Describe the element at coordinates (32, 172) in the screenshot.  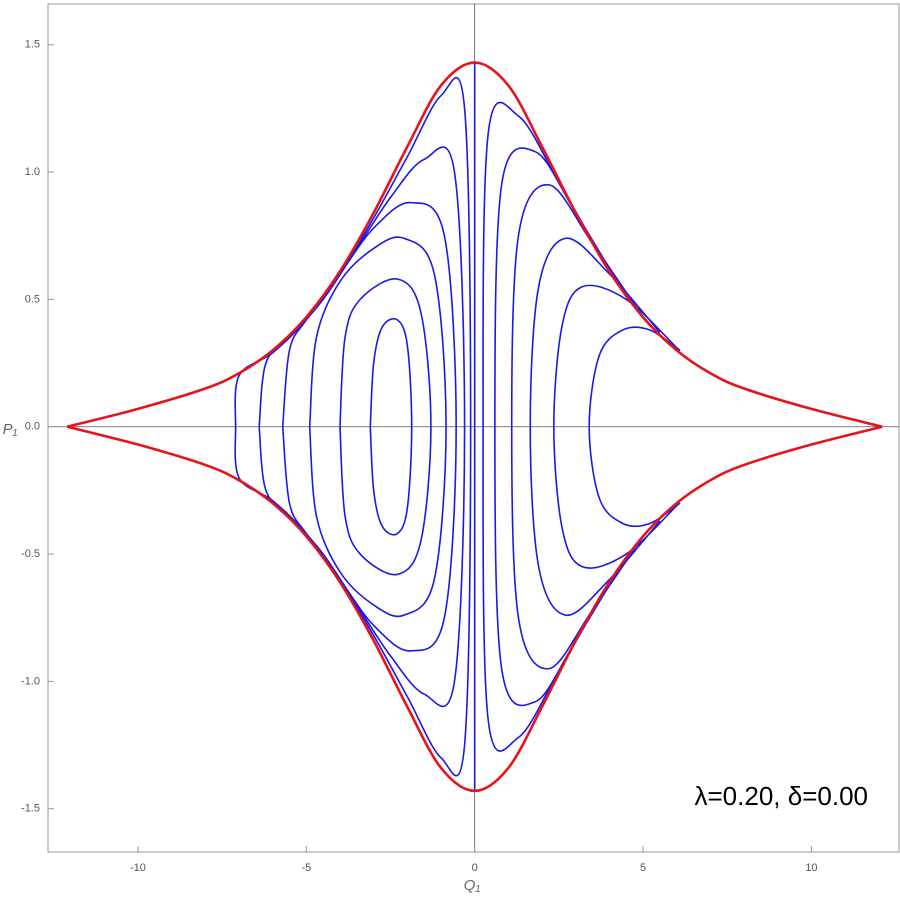
I see `y-tick-label: 1.0` at that location.